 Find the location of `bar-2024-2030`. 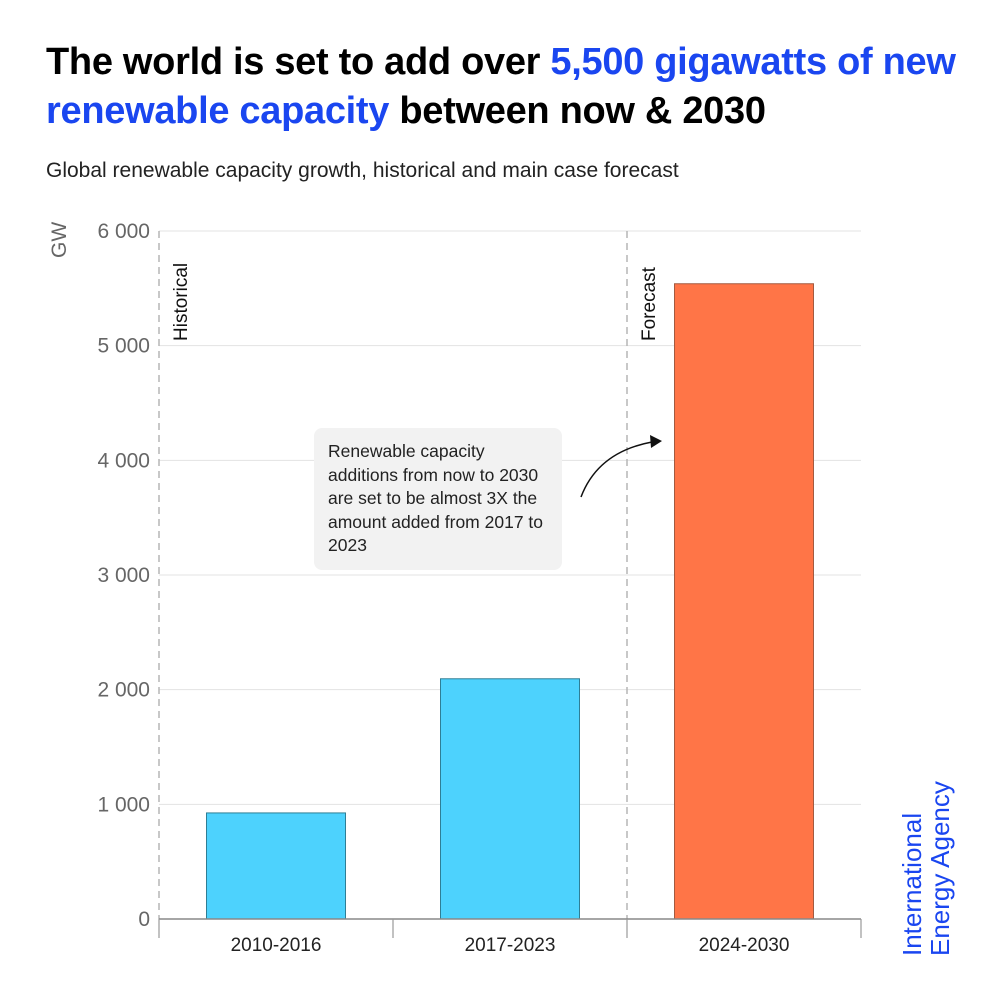

bar-2024-2030 is located at coordinates (744, 601).